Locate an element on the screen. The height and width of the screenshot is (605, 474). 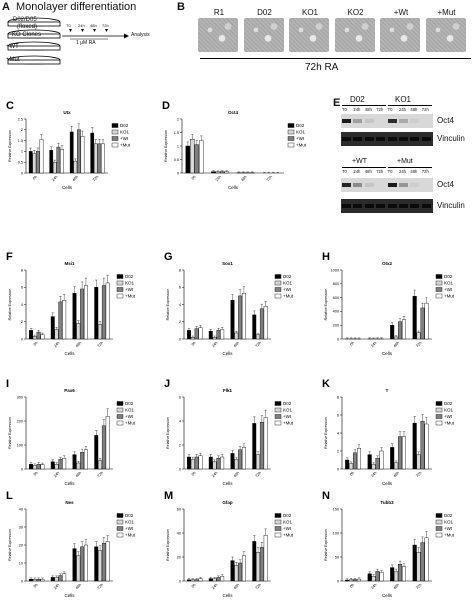
panel-letter: K is located at coordinates (326, 384).